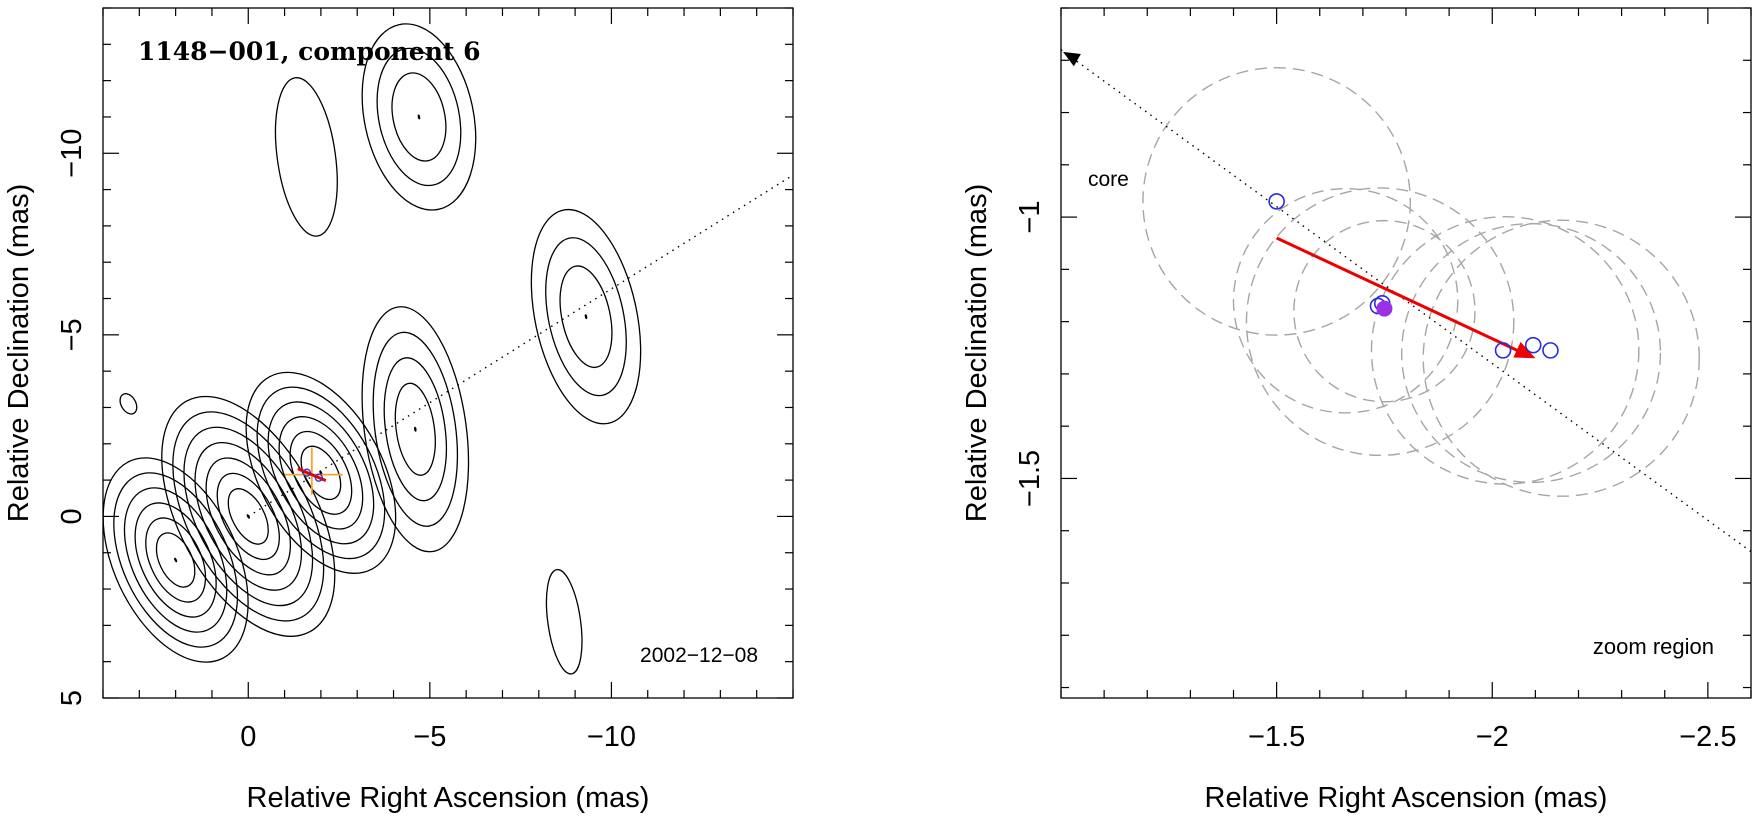 The height and width of the screenshot is (818, 1753). I want to click on core-direction-arrowhead, so click(1072, 59).